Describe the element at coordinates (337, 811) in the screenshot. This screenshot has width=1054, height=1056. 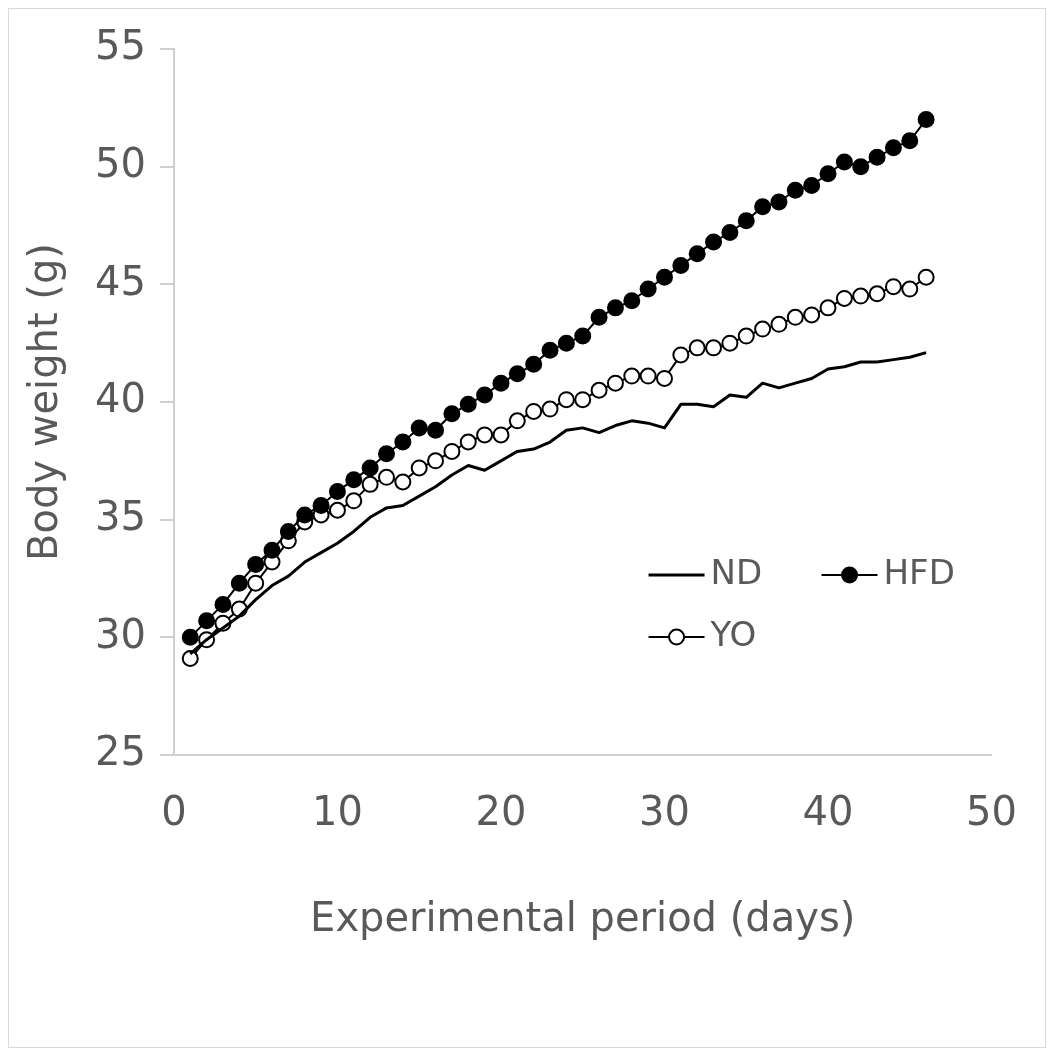
I see `x-tick-label: 10` at that location.